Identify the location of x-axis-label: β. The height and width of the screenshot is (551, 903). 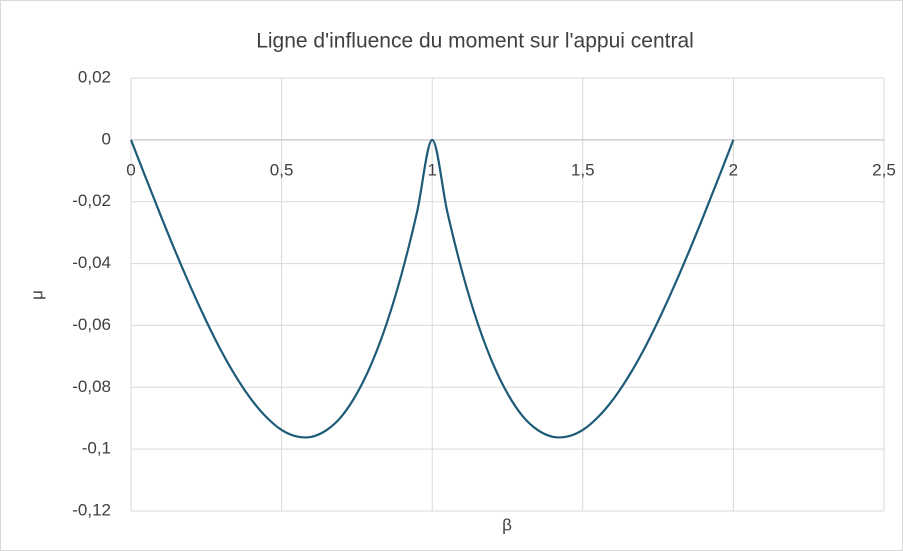
(507, 524).